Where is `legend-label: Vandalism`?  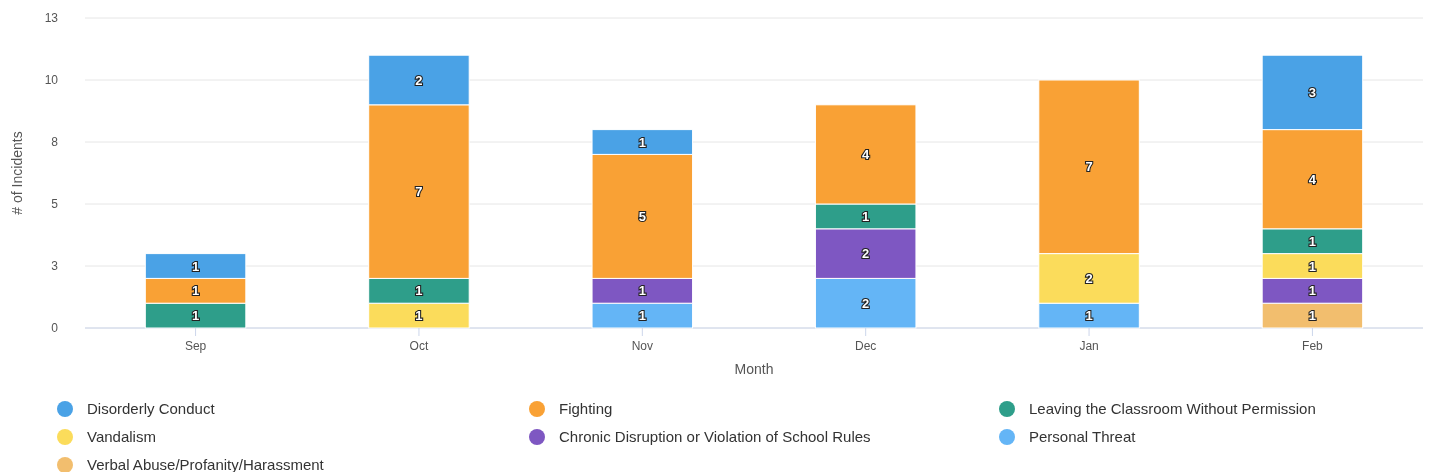 legend-label: Vandalism is located at coordinates (121, 437).